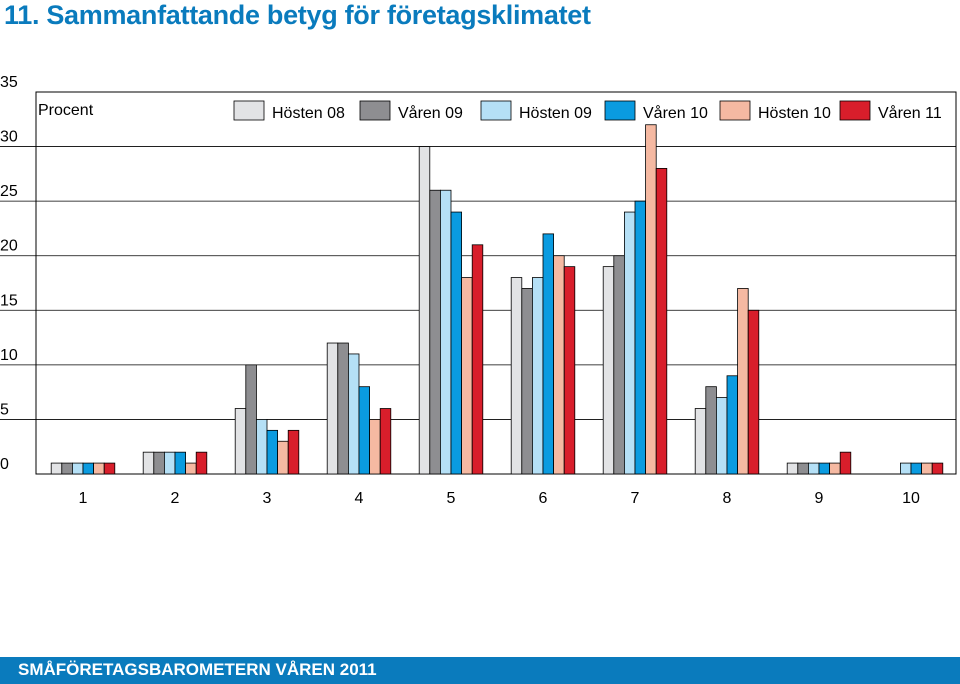 Image resolution: width=960 pixels, height=684 pixels. Describe the element at coordinates (83, 498) in the screenshot. I see `x-tick-label: 1` at that location.